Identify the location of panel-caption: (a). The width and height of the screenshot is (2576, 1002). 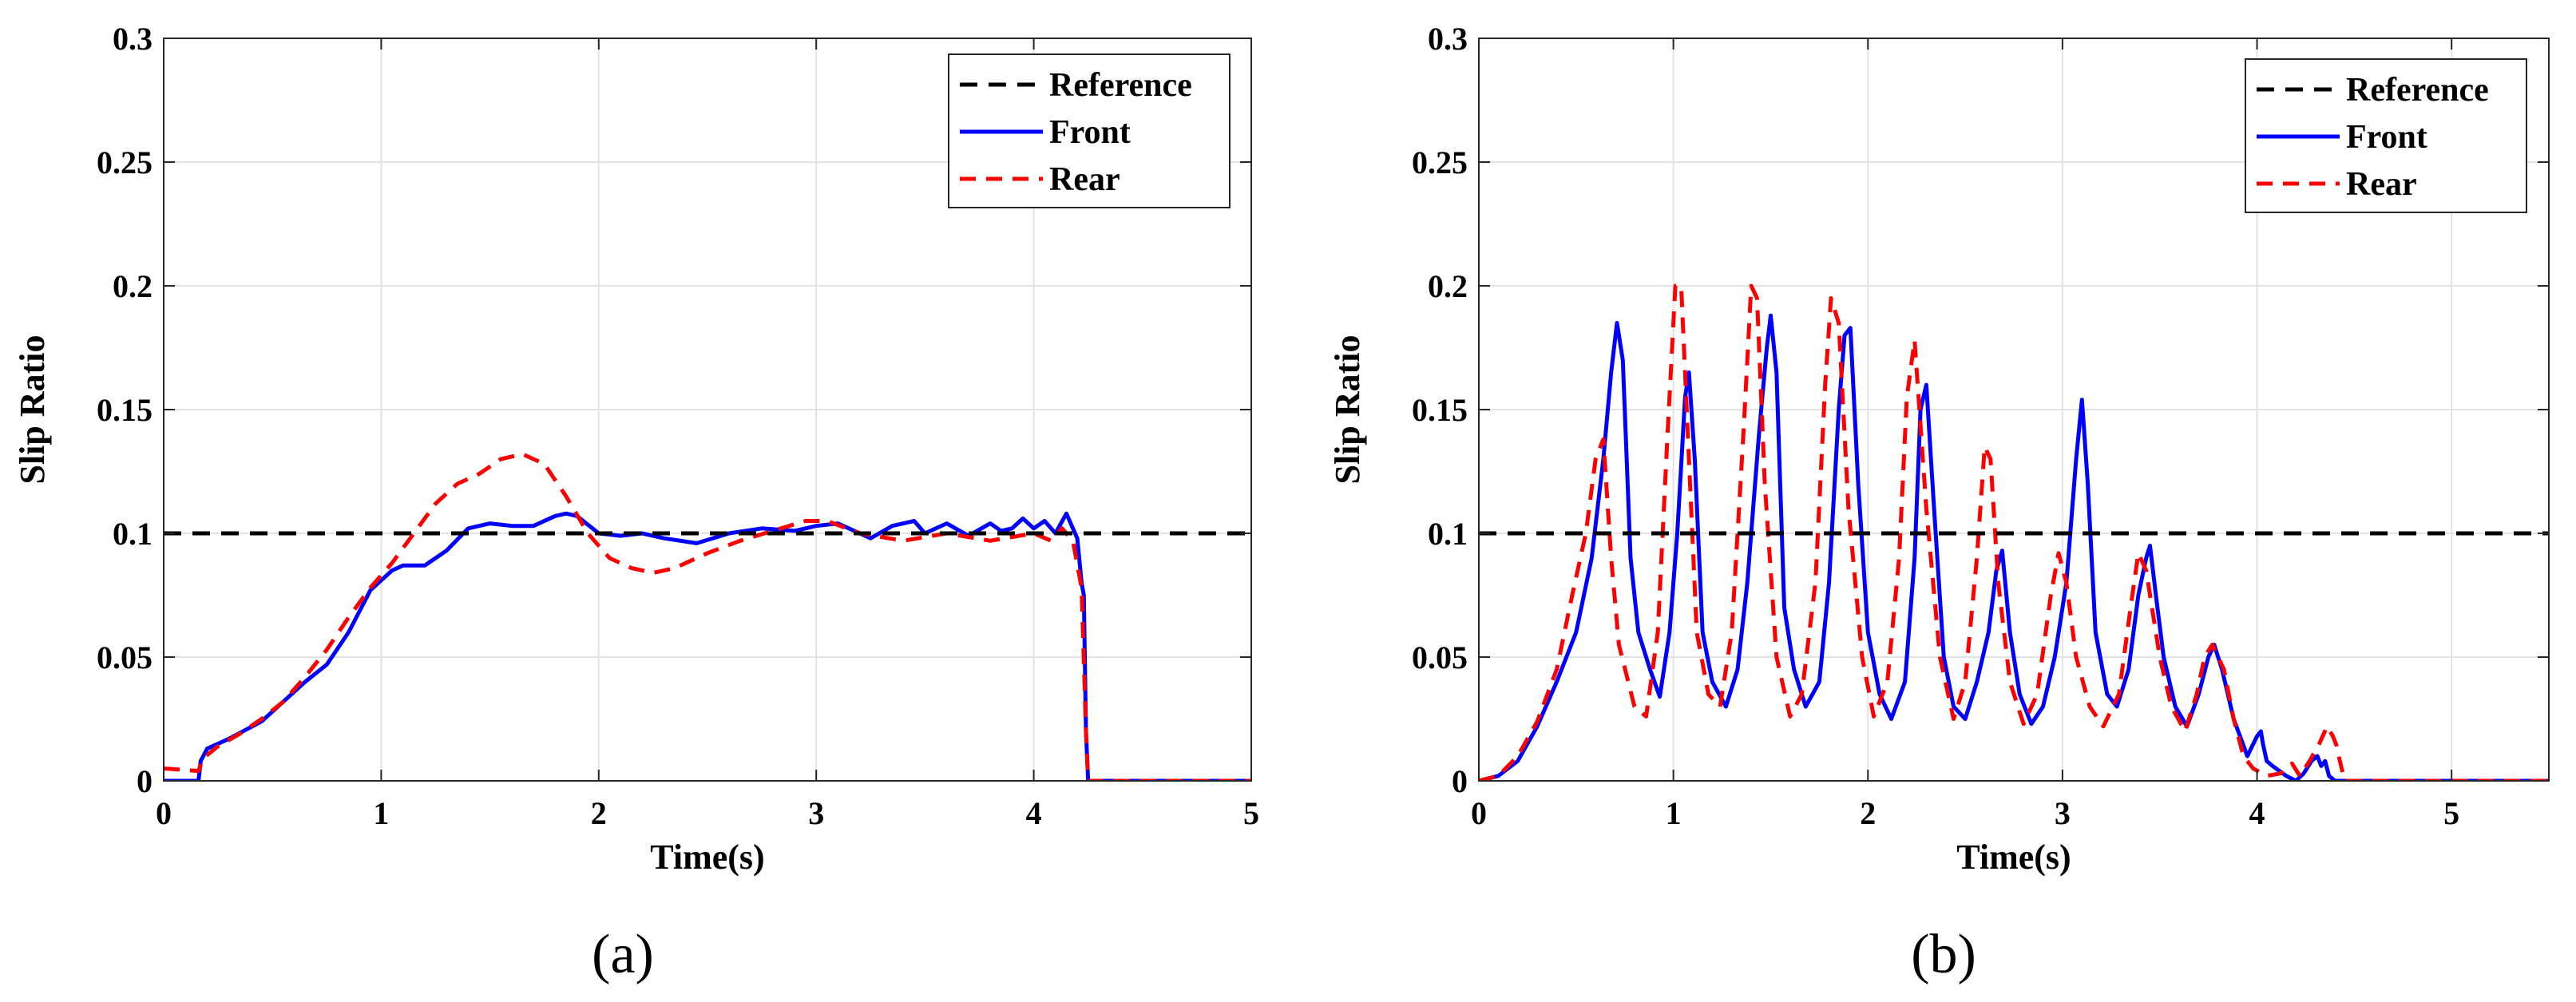
(623, 954).